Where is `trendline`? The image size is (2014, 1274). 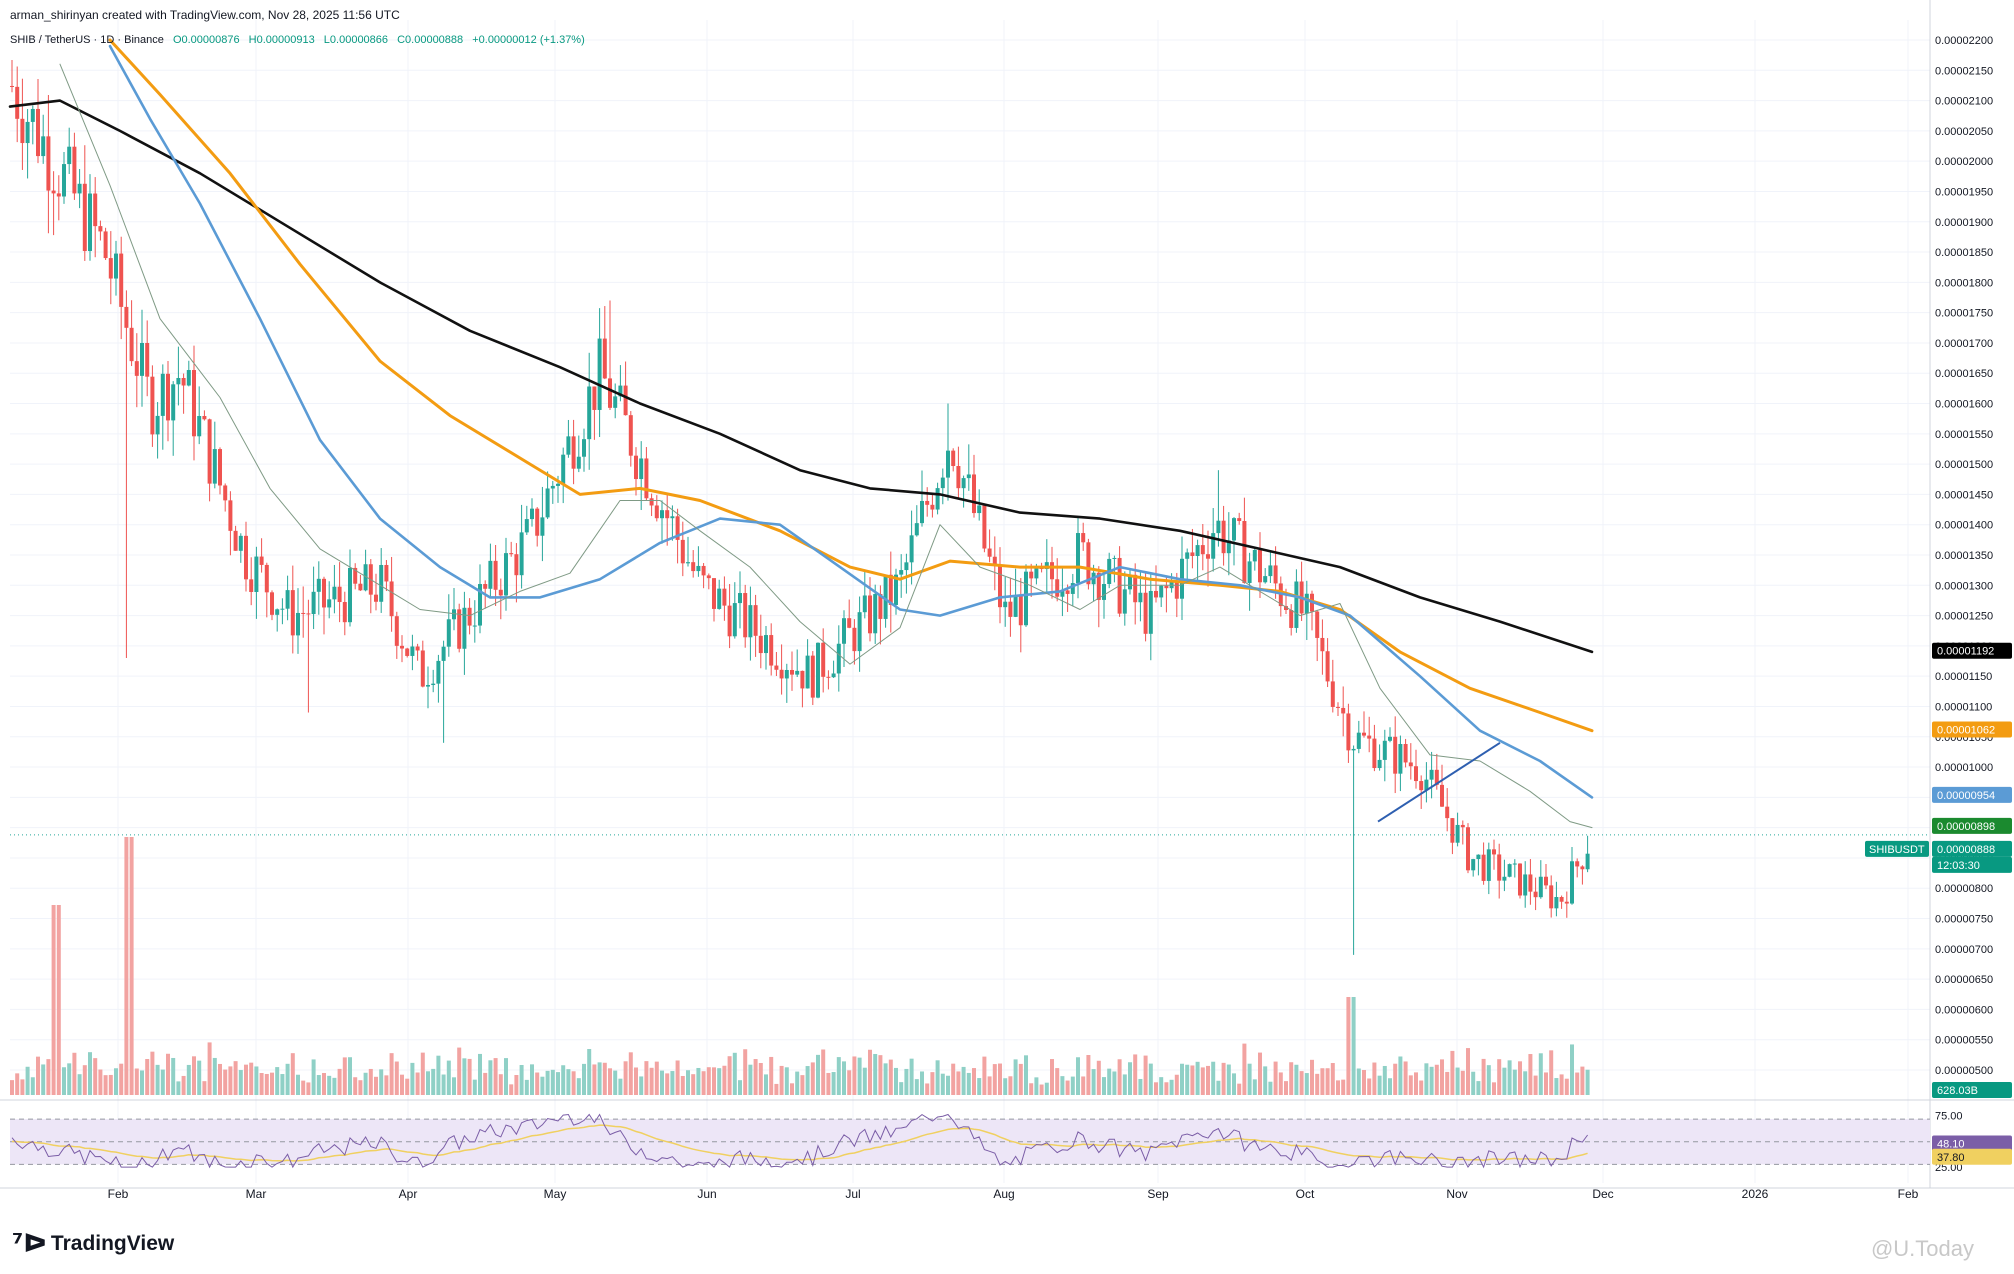 trendline is located at coordinates (1439, 782).